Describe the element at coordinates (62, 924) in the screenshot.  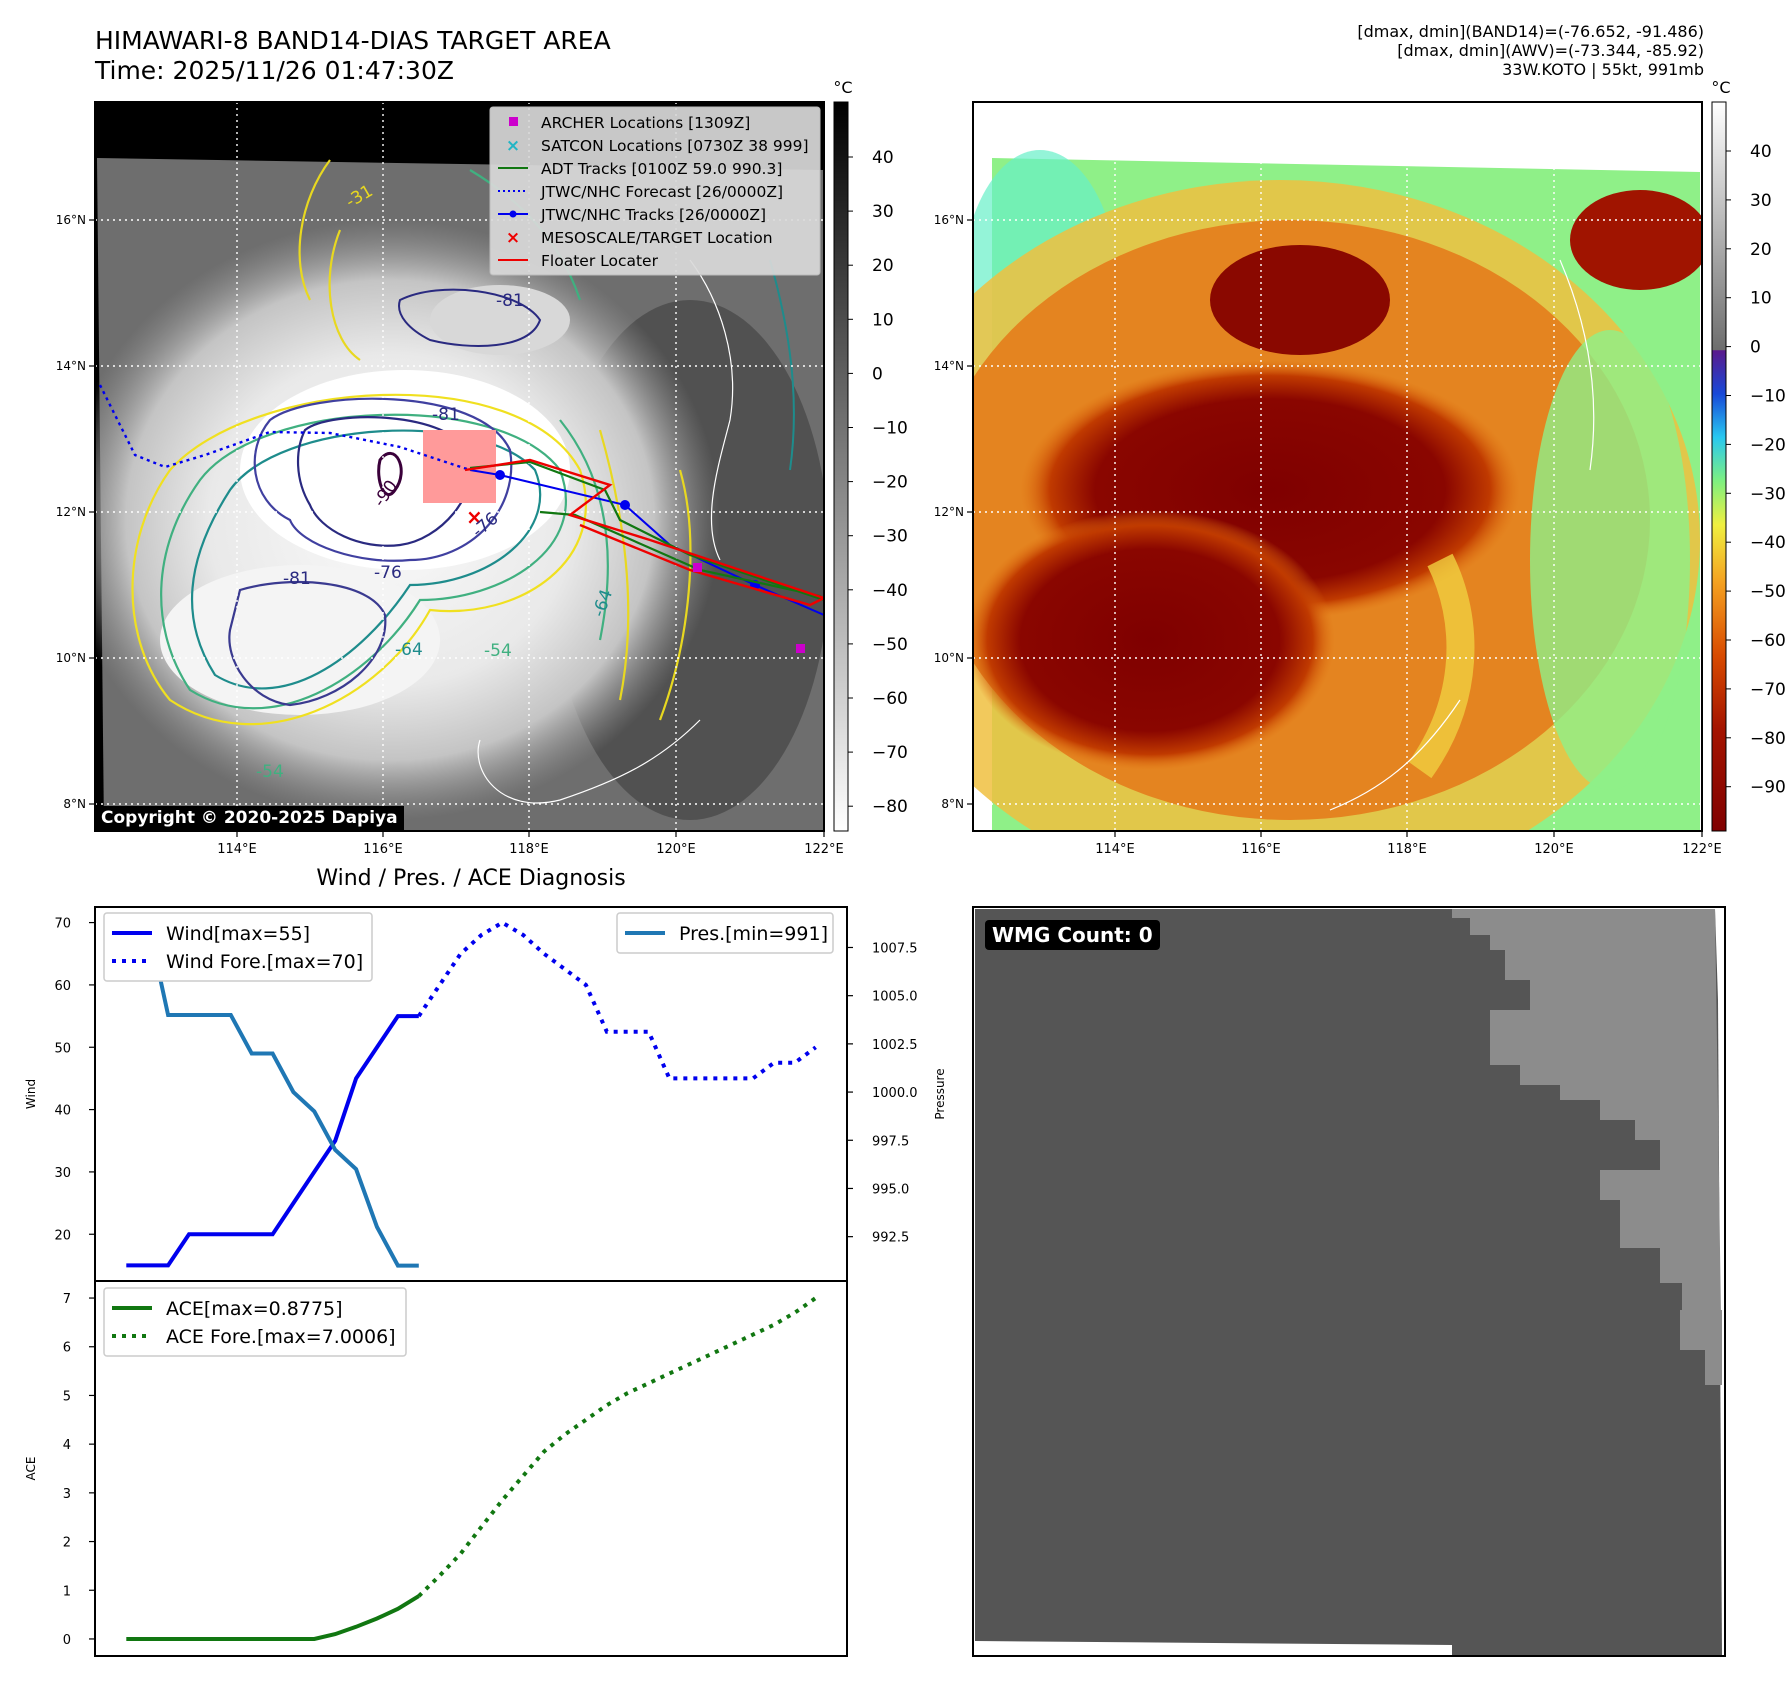
I see `y-tick-label: 70` at that location.